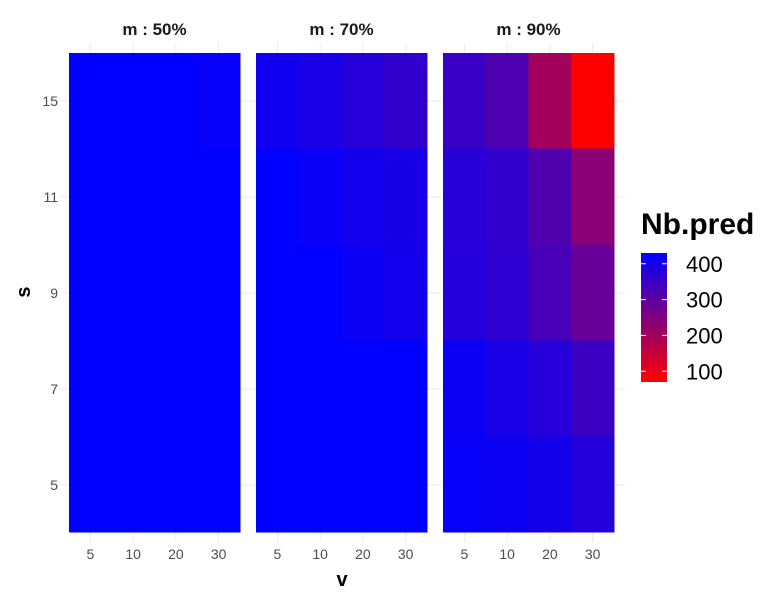 This screenshot has width=779, height=593. I want to click on panel-strip-label: m : 90%, so click(528, 29).